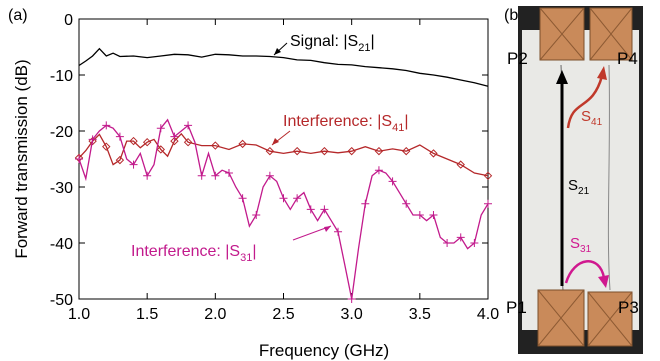 This screenshot has height=361, width=660. I want to click on series-line-s41, so click(283, 154).